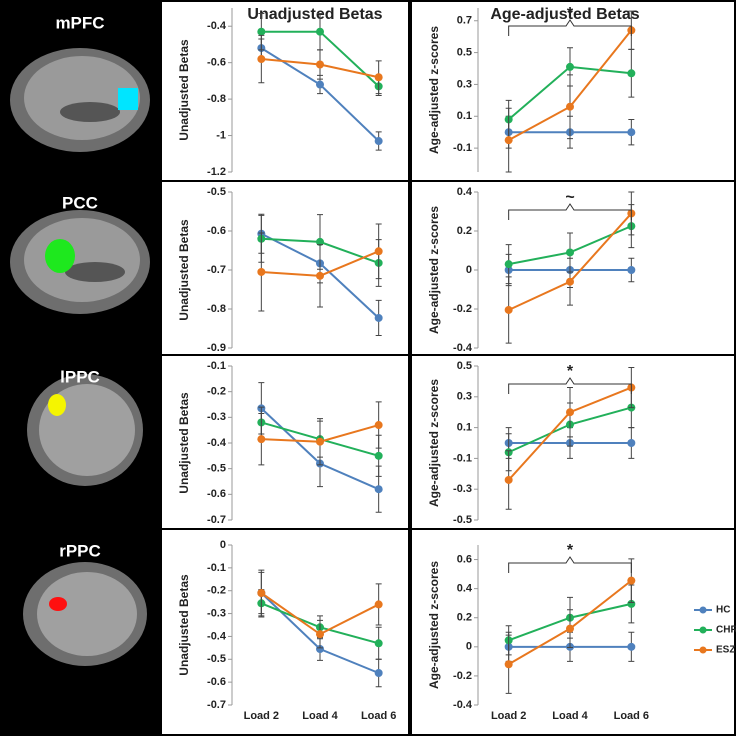 Image resolution: width=736 pixels, height=736 pixels. I want to click on y-tick-label: 0.7, so click(464, 21).